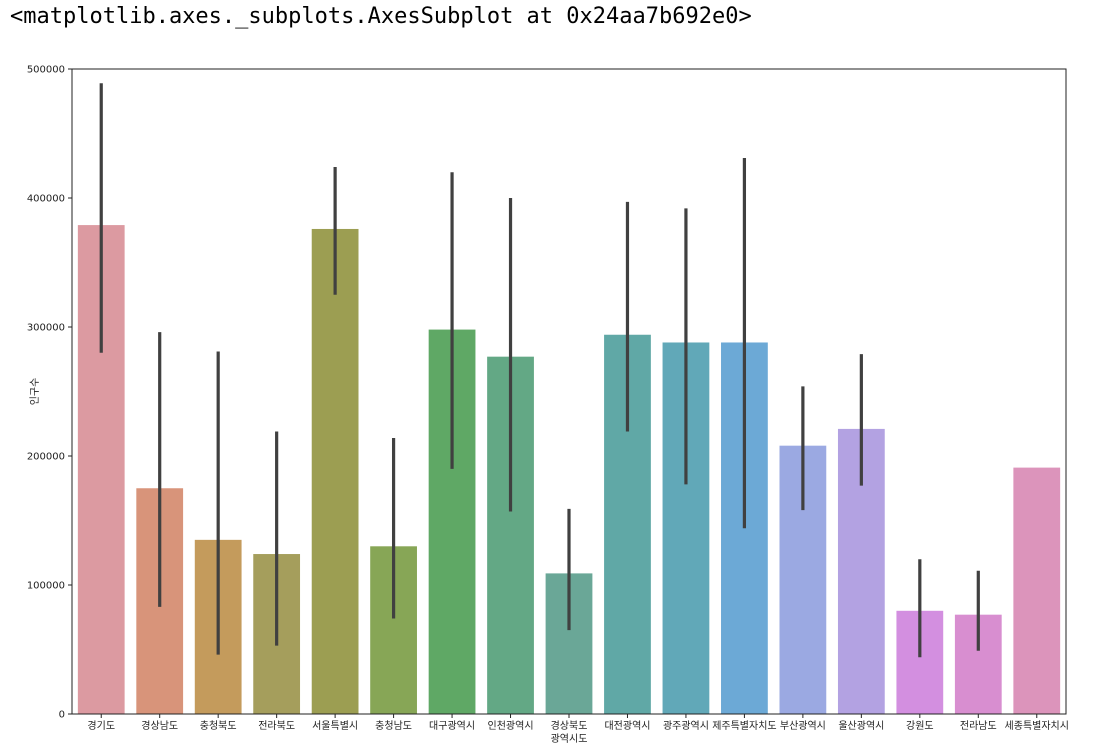 Image resolution: width=1094 pixels, height=754 pixels. I want to click on x-tick-label: 울산광역시, so click(861, 726).